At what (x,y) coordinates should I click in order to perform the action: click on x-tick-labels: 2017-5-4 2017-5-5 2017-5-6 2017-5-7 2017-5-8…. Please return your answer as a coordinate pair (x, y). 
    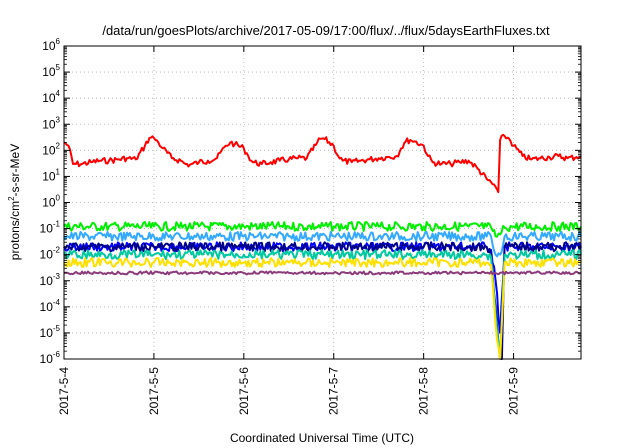
    Looking at the image, I should click on (289, 391).